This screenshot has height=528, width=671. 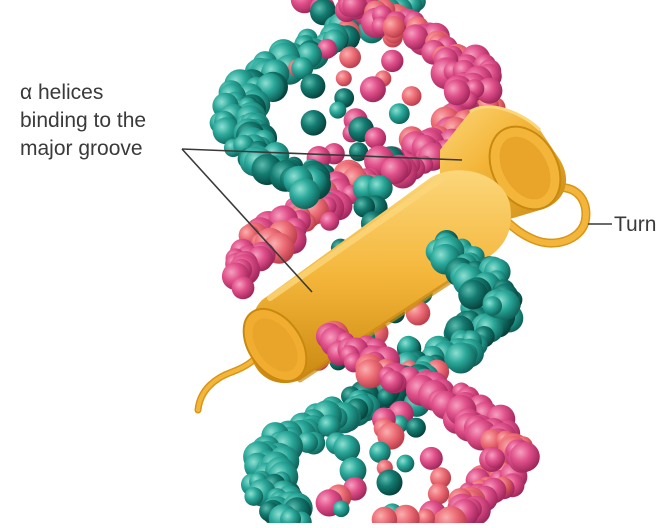 What do you see at coordinates (81, 148) in the screenshot?
I see `helices-label-line-3: major groove` at bounding box center [81, 148].